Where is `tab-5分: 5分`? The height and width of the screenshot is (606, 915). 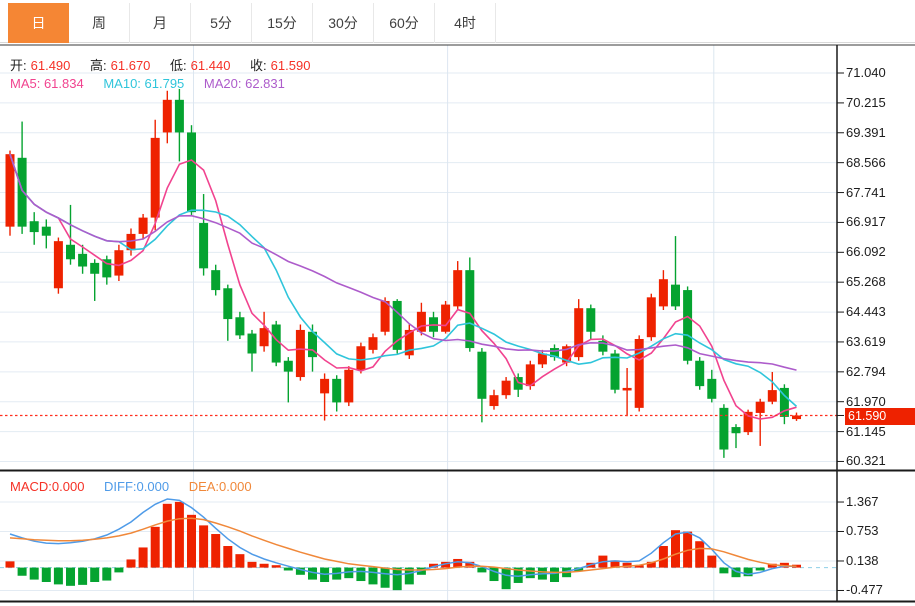 tab-5分: 5分 is located at coordinates (221, 23).